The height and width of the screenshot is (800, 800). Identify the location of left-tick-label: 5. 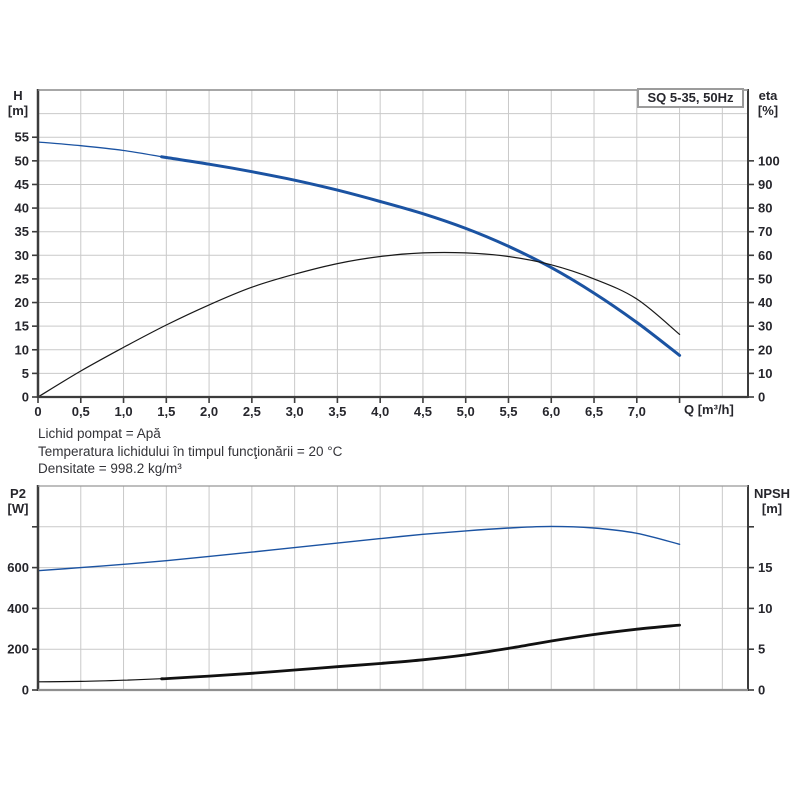
(25, 373).